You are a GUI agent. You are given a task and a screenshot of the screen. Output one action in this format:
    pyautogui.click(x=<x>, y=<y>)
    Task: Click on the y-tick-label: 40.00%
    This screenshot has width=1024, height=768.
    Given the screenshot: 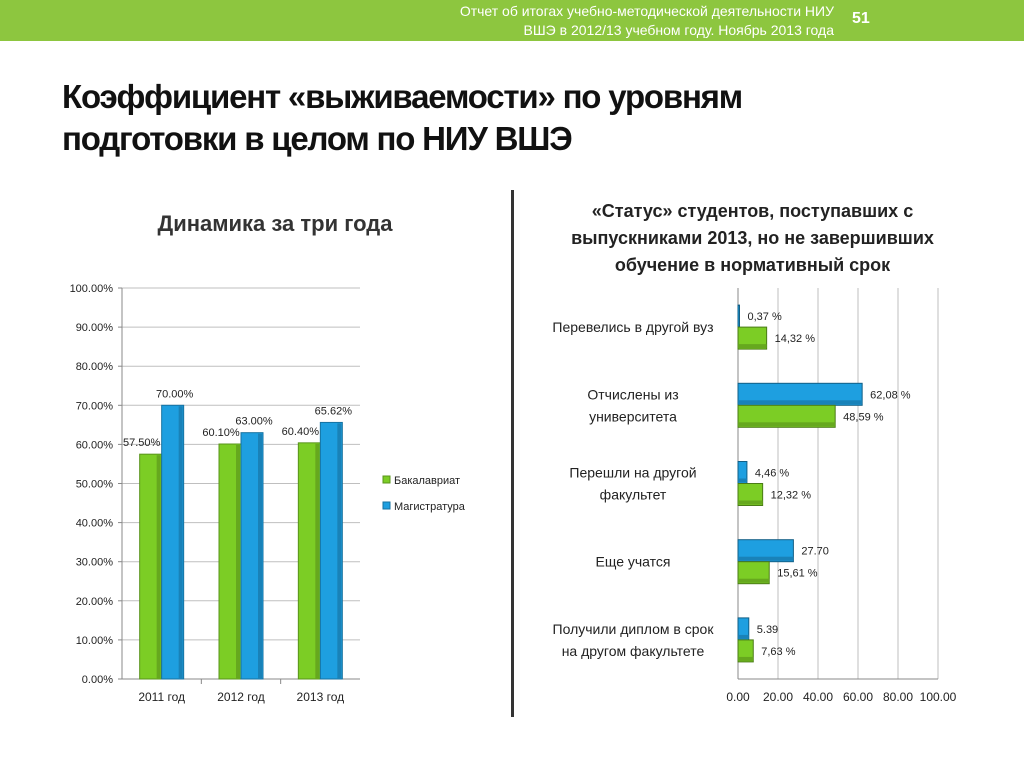 What is the action you would take?
    pyautogui.click(x=95, y=524)
    